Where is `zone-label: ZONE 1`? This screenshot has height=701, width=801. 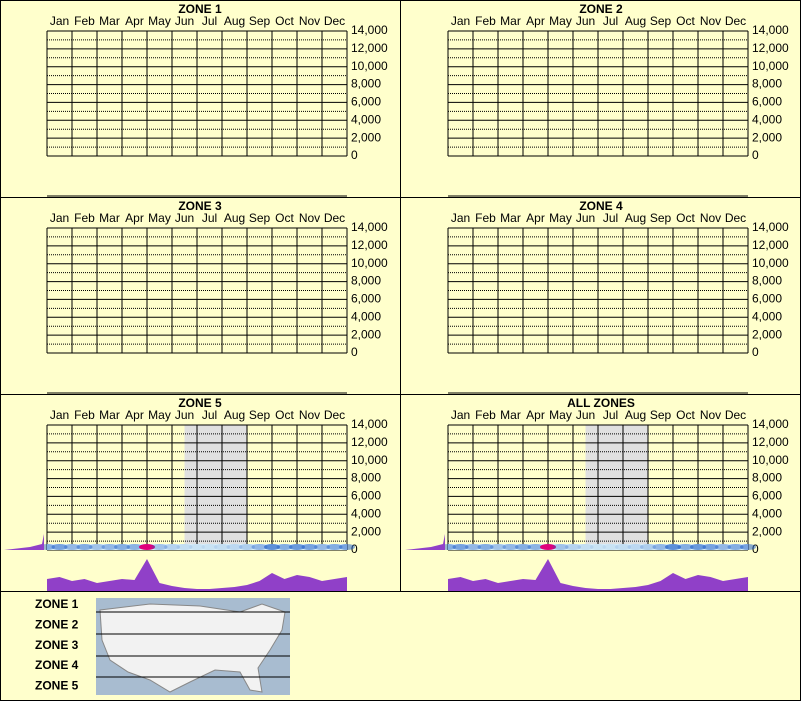 zone-label: ZONE 1 is located at coordinates (57, 604).